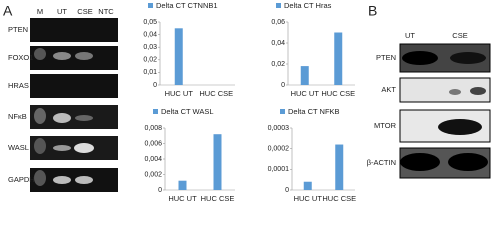  What do you see at coordinates (279, 128) in the screenshot?
I see `y-tick-label: 0,0003` at bounding box center [279, 128].